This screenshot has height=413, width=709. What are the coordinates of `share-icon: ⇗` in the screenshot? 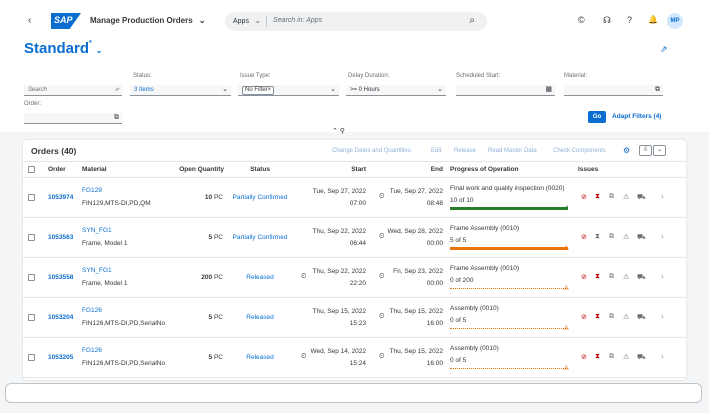 It's located at (664, 49).